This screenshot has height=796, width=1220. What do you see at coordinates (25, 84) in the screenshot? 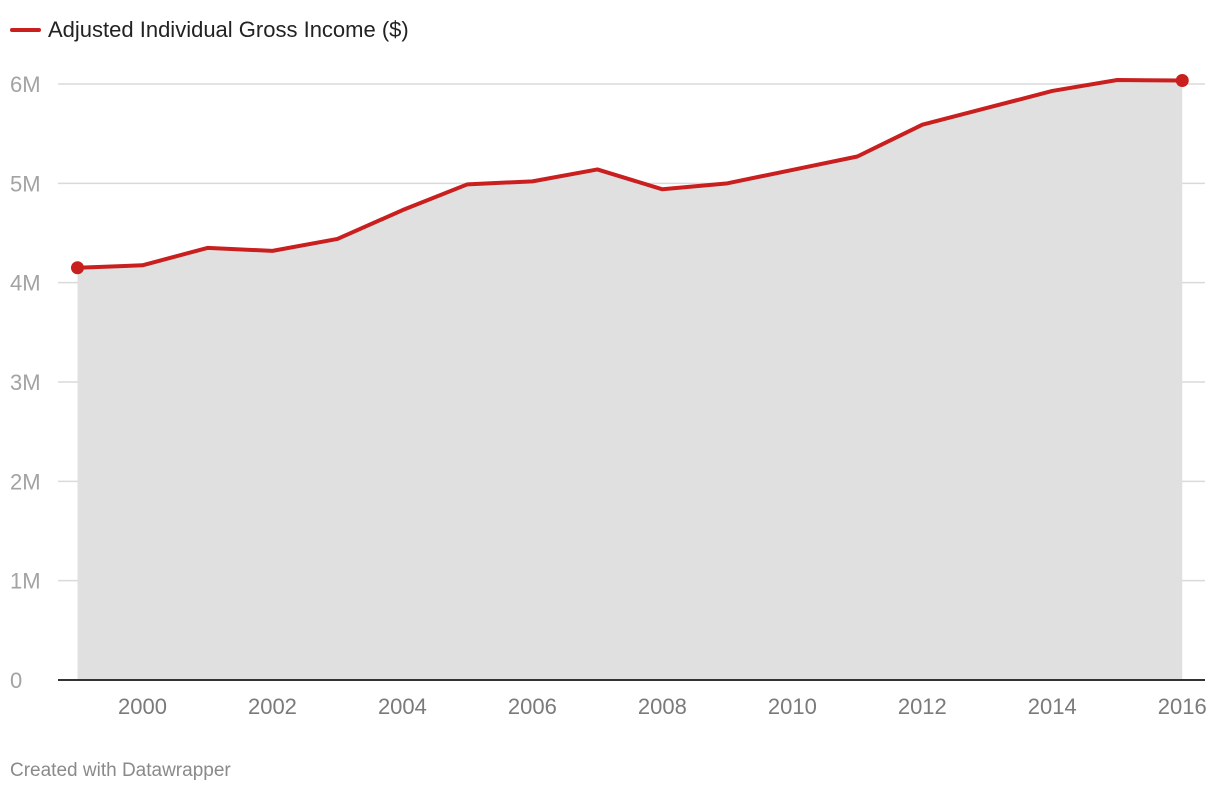
I see `y-tick-label: 6M` at bounding box center [25, 84].